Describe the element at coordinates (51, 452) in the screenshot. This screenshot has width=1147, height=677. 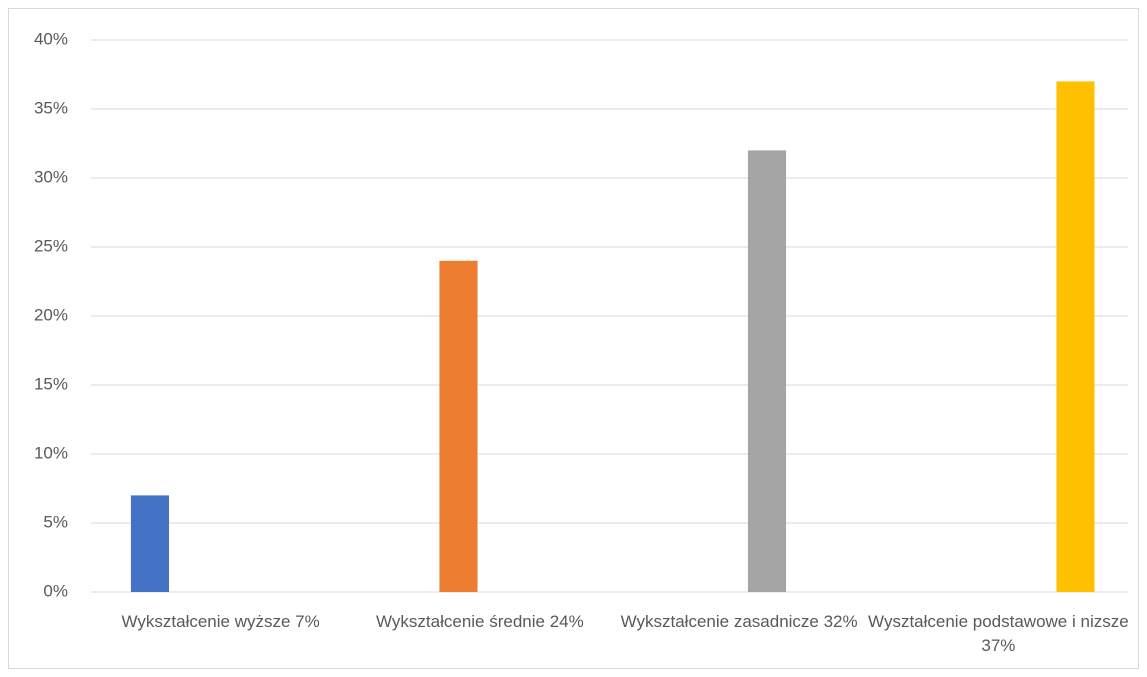
I see `y-tick-label: 10%` at that location.